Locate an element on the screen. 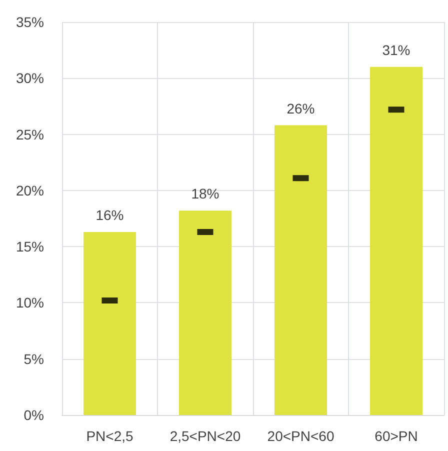 The image size is (448, 451). data-label: 31% is located at coordinates (396, 50).